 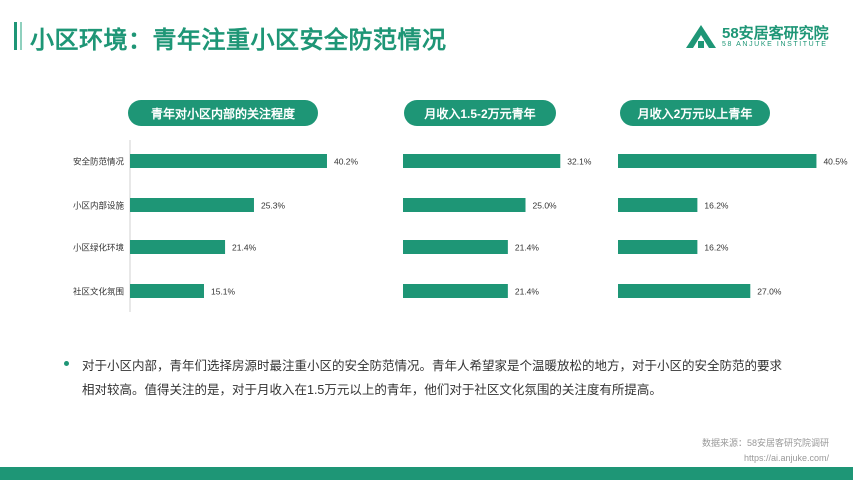 I want to click on data-label-2-3: 21.4%, so click(x=527, y=248).